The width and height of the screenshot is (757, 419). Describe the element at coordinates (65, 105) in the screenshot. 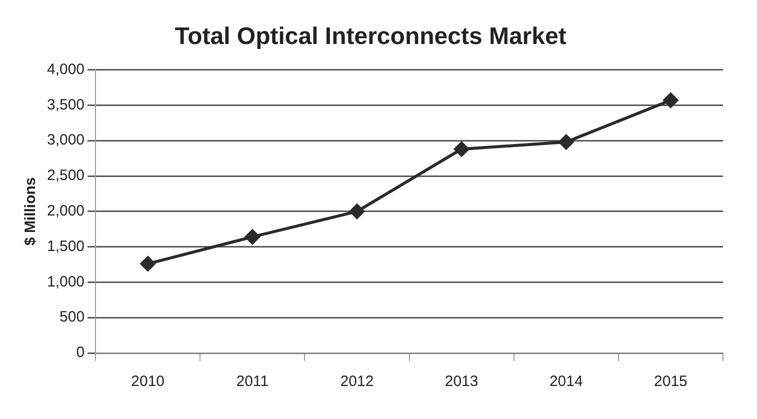

I see `y-tick-label: 3,500` at that location.